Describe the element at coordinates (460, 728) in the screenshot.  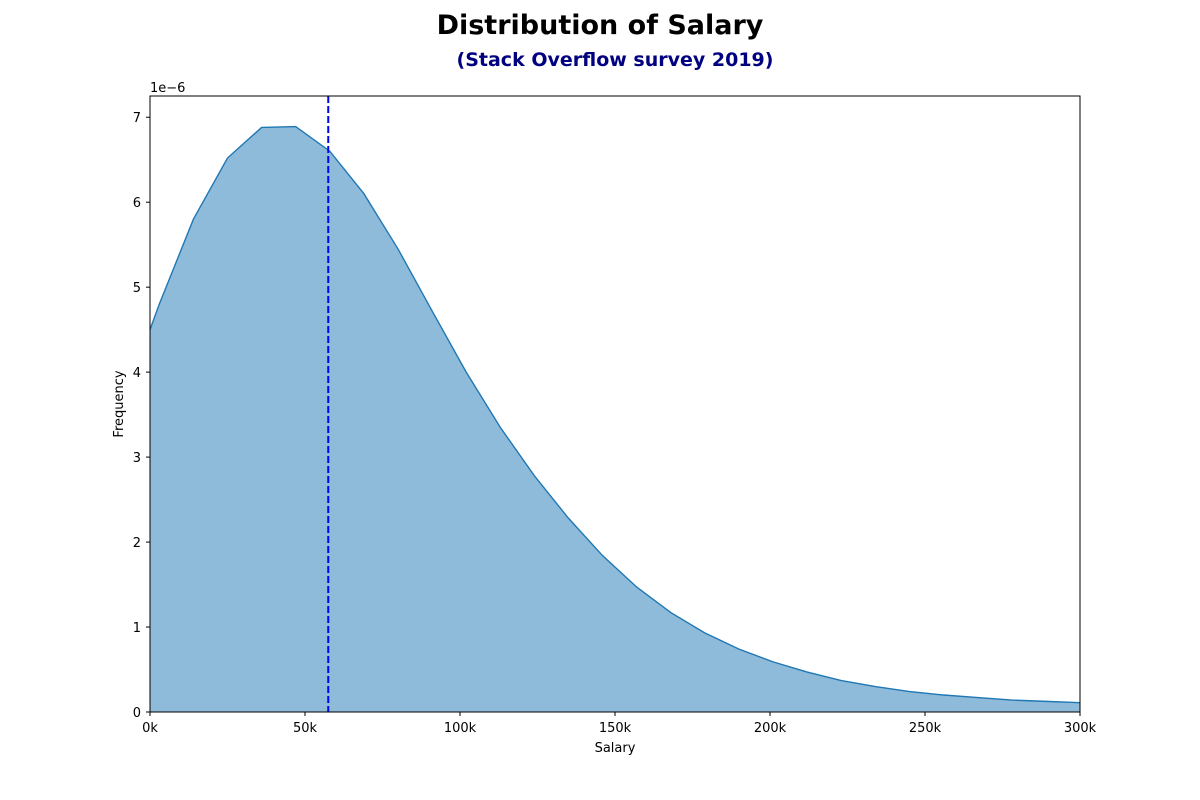
I see `x-tick-label: 100k` at that location.